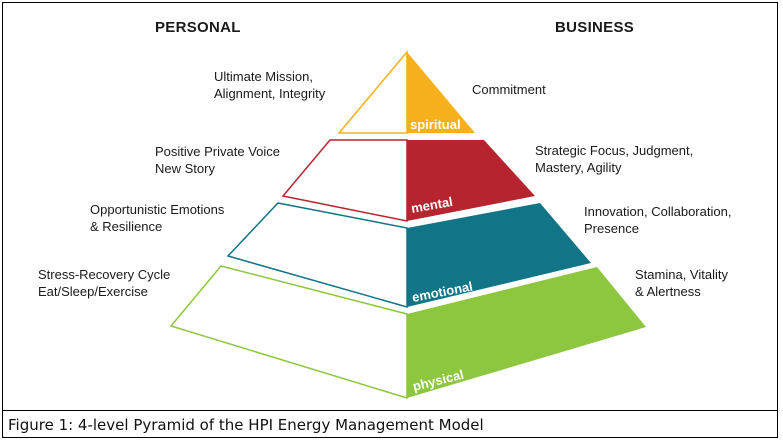 Image resolution: width=783 pixels, height=444 pixels. What do you see at coordinates (578, 167) in the screenshot?
I see `mental-business-line-2: Mastery, Agility` at bounding box center [578, 167].